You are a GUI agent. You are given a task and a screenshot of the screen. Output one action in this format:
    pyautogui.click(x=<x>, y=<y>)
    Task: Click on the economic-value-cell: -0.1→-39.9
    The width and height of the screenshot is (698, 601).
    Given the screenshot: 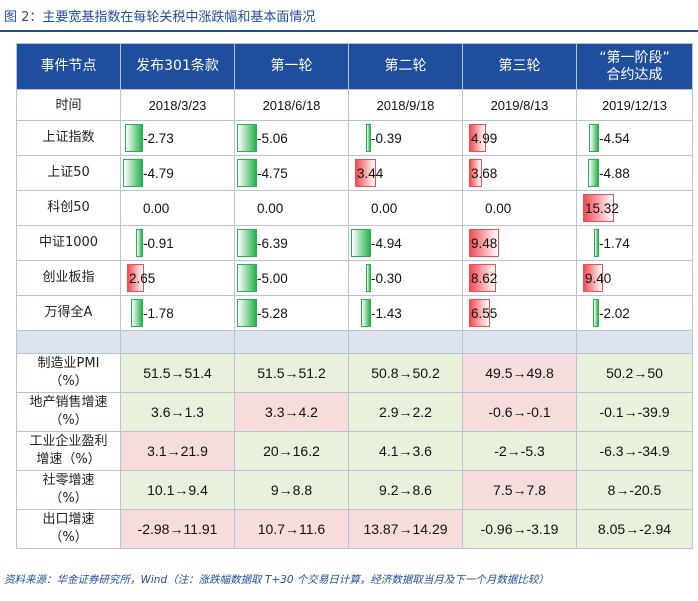 What is the action you would take?
    pyautogui.click(x=634, y=412)
    